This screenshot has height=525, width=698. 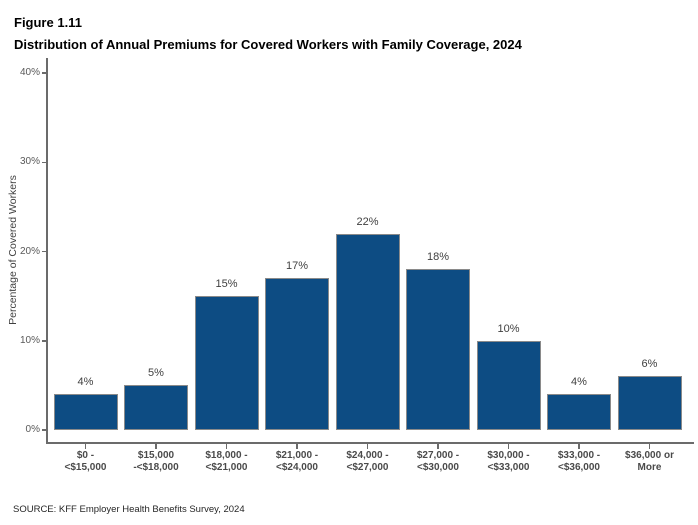 I want to click on x-tick-label-line: <$36,000, so click(x=579, y=467).